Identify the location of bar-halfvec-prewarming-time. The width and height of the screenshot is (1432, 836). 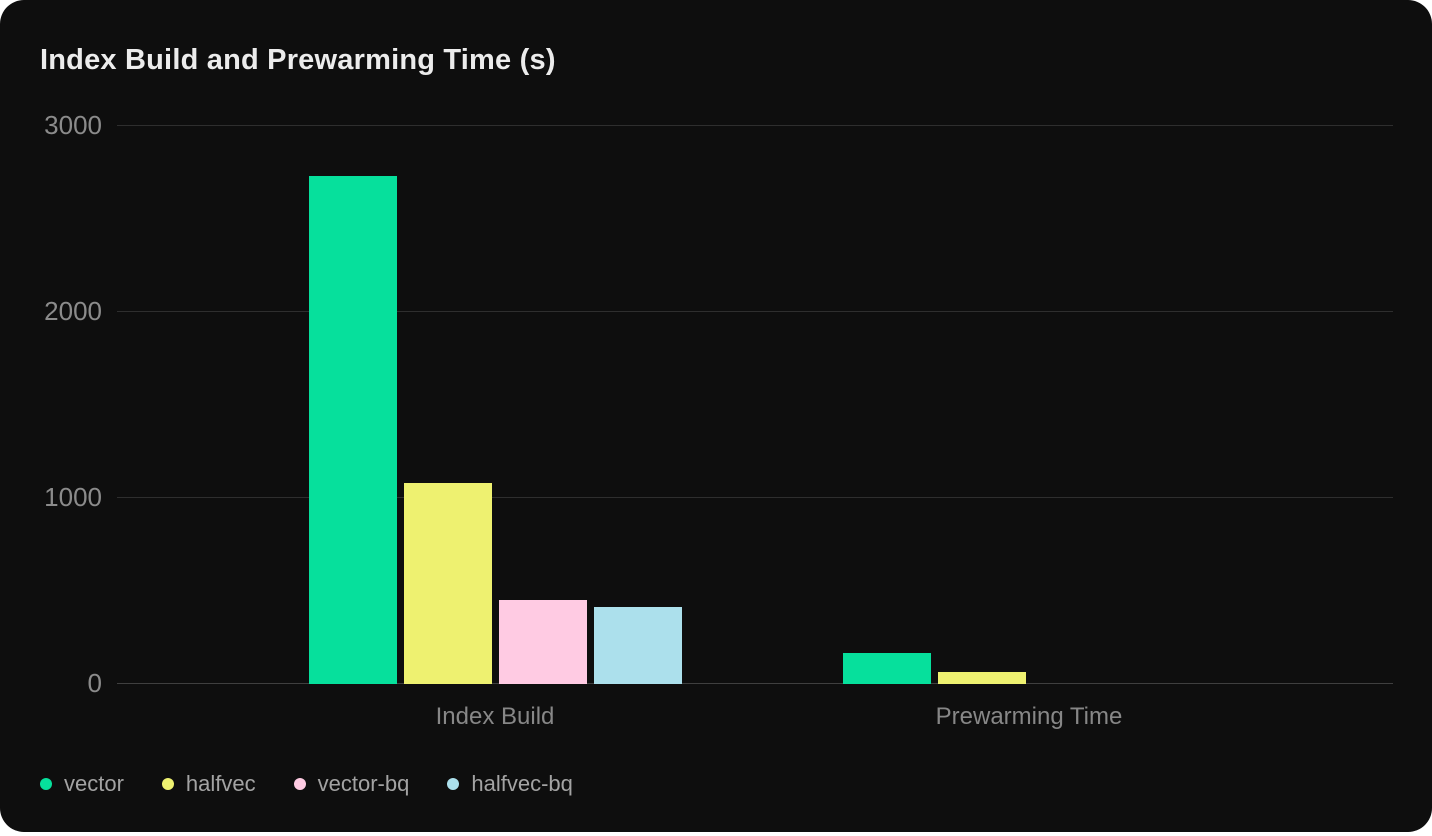
(982, 678).